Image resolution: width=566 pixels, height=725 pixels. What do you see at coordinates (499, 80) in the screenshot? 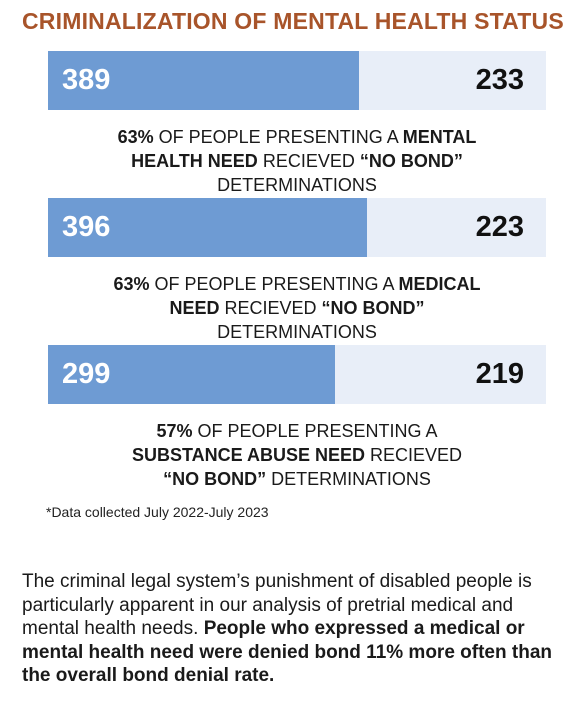
I see `bar-value-other: 233` at bounding box center [499, 80].